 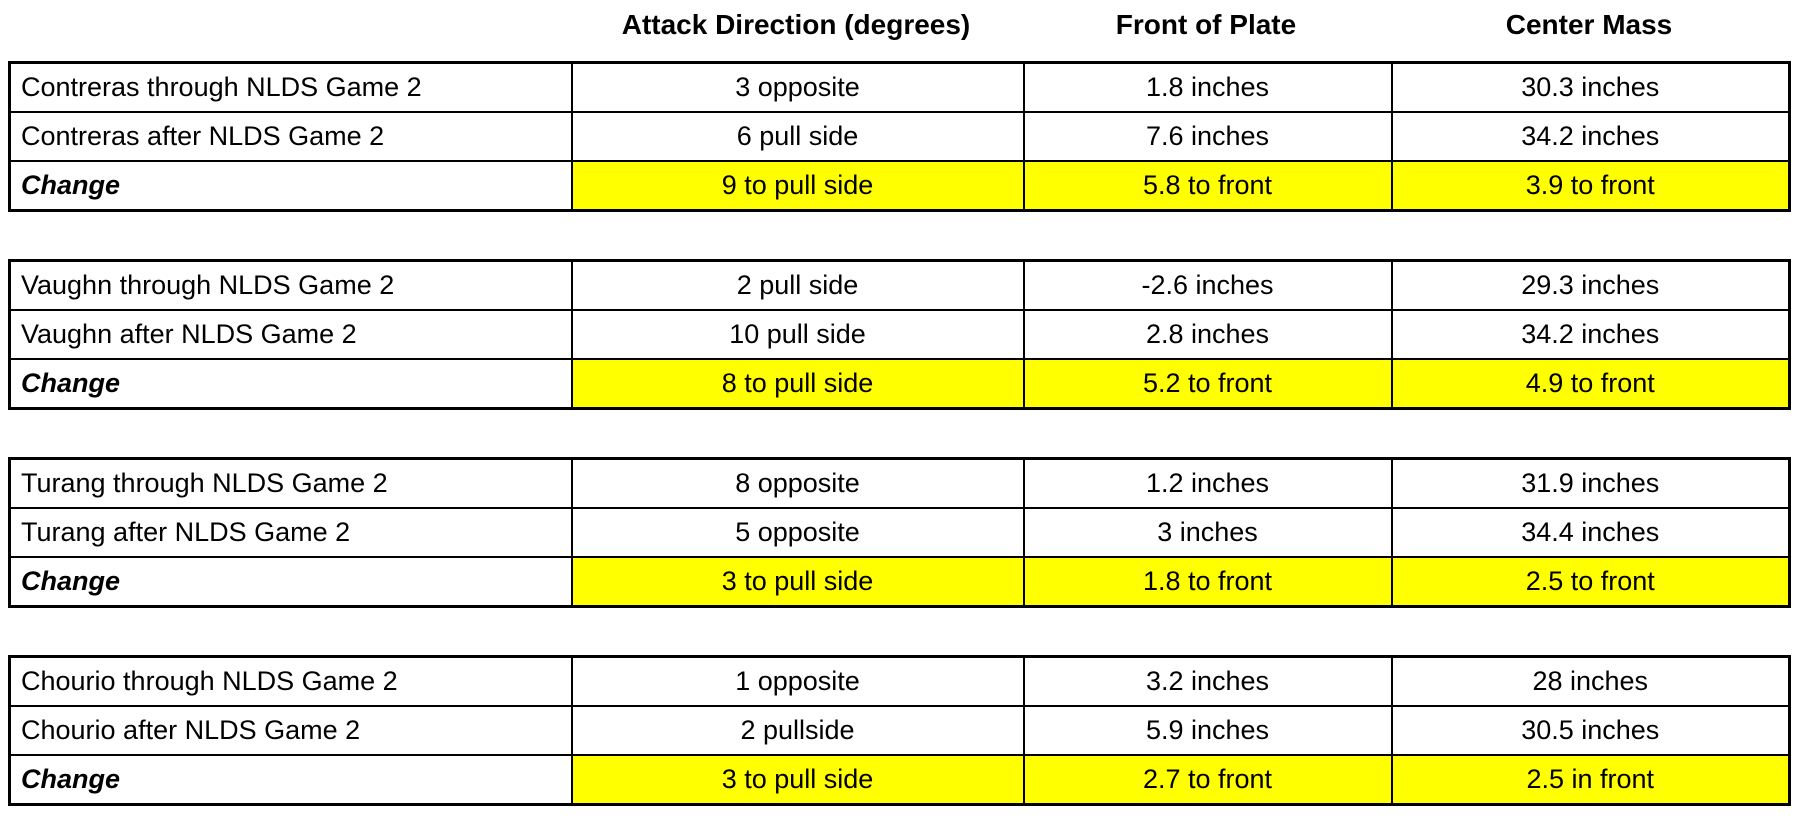 I want to click on front-of-plate-cell: 1.8 inches, so click(x=1207, y=87).